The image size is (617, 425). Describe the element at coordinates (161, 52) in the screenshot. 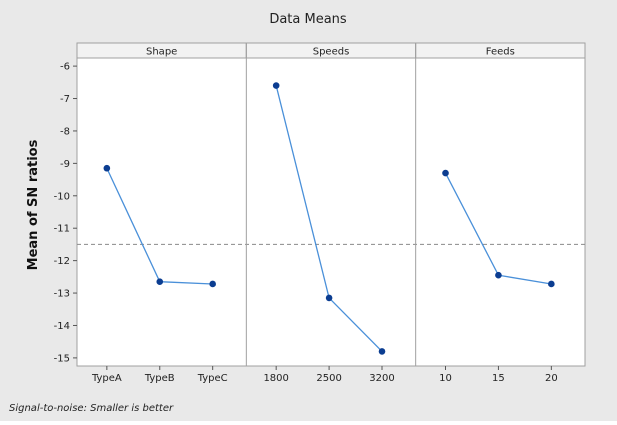

I see `panel-strip-label: Shape` at that location.